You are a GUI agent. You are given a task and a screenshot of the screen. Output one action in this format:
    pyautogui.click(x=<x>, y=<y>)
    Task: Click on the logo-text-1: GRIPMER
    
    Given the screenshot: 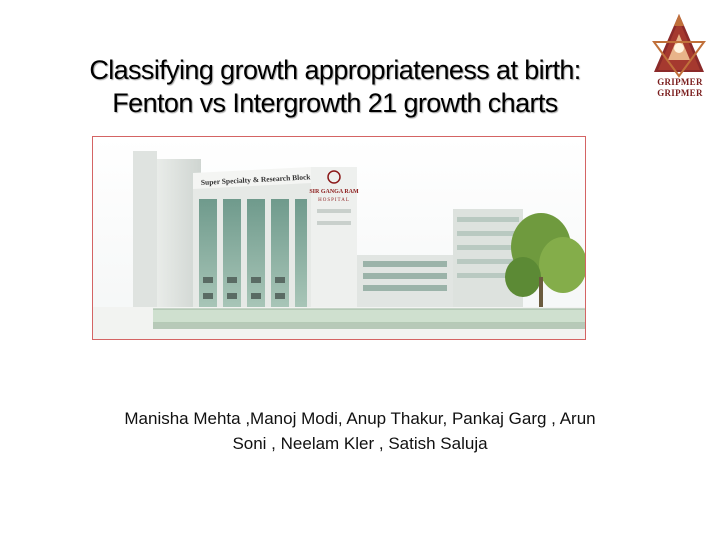 What is the action you would take?
    pyautogui.click(x=680, y=82)
    